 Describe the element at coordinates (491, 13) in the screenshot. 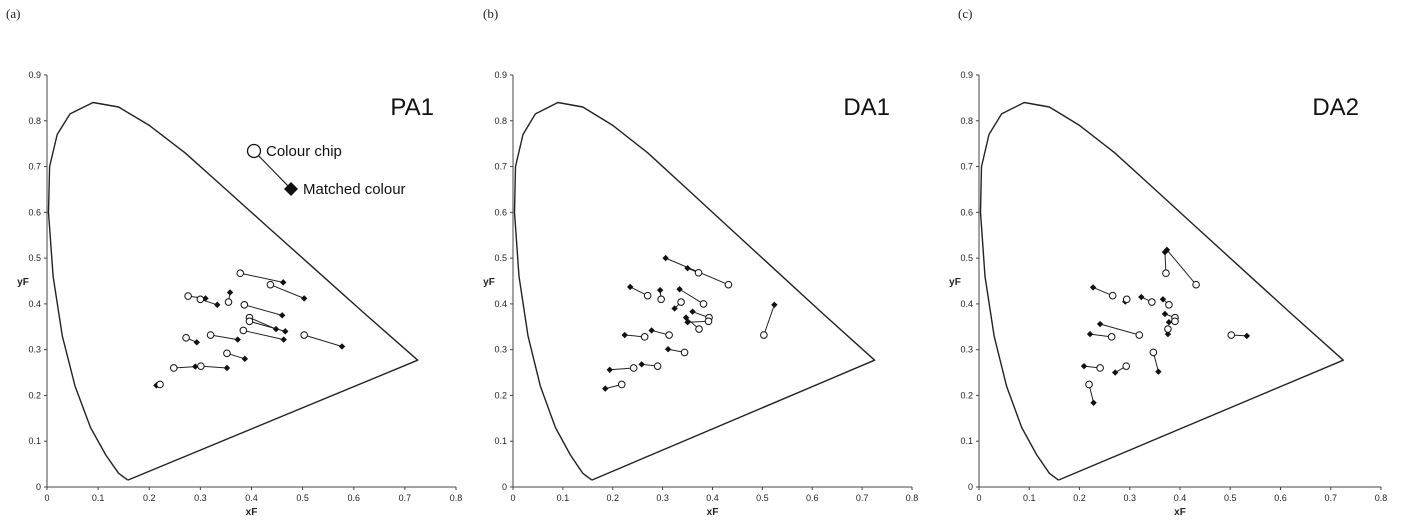

I see `panel-label: (b)` at that location.